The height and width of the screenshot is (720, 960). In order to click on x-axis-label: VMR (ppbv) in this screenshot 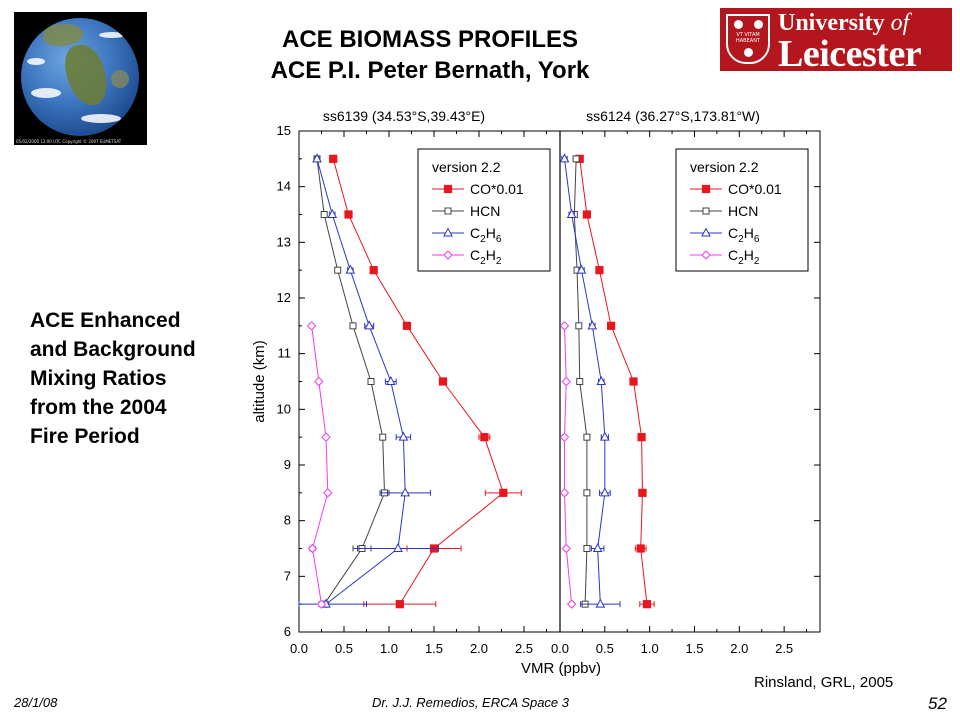, I will do `click(561, 668)`.